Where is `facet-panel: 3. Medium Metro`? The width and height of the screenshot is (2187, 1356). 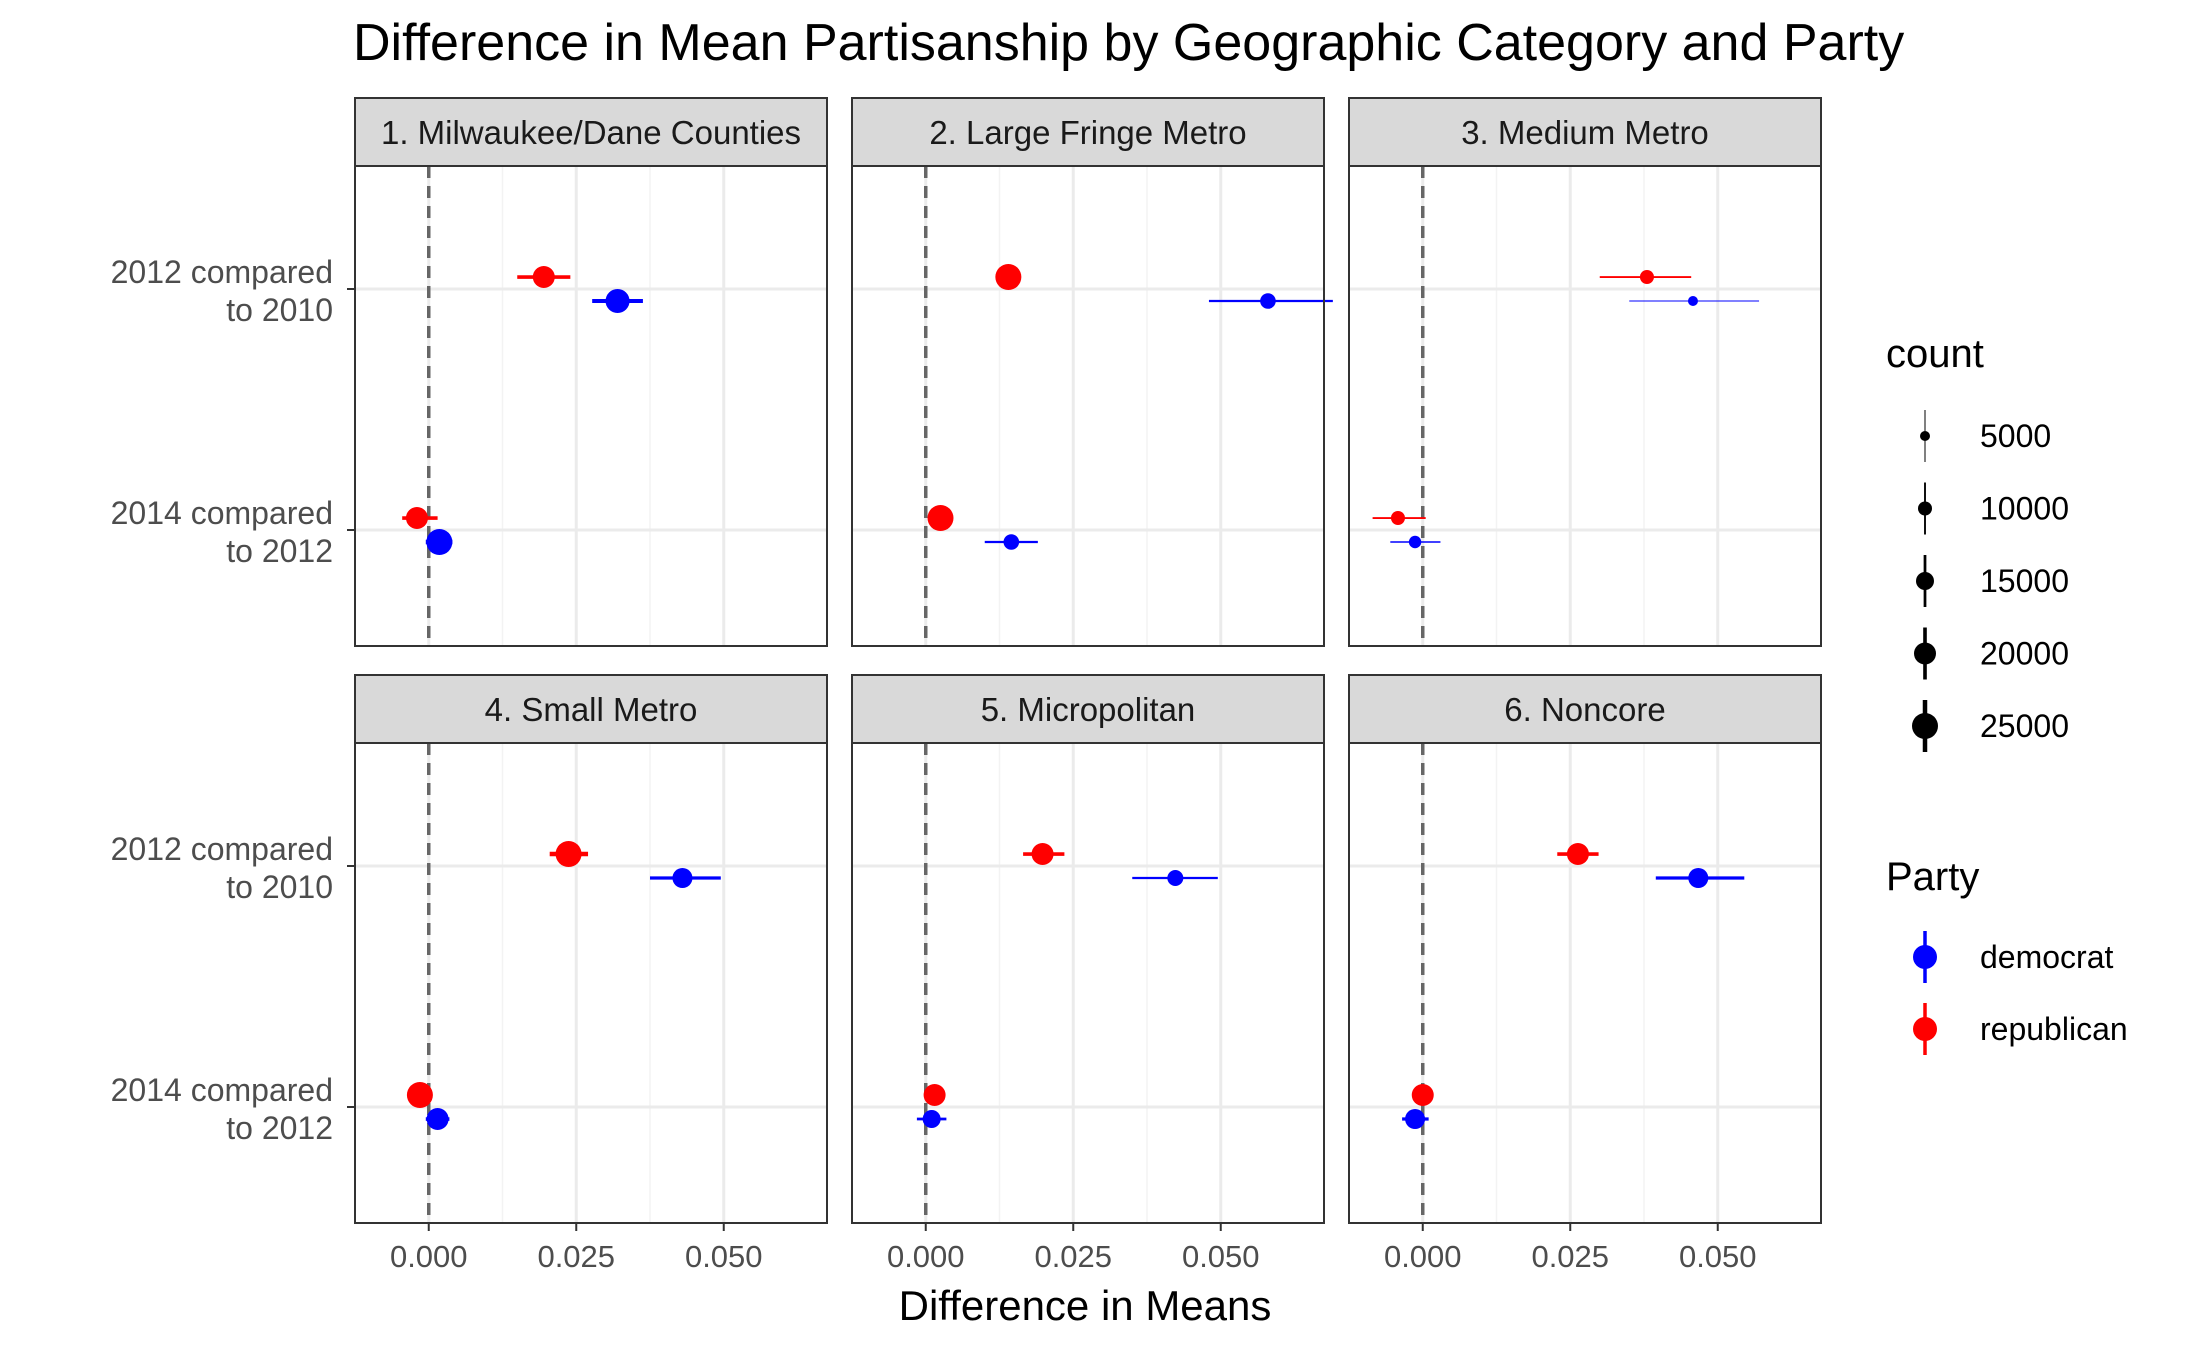 facet-panel: 3. Medium Metro is located at coordinates (1585, 372).